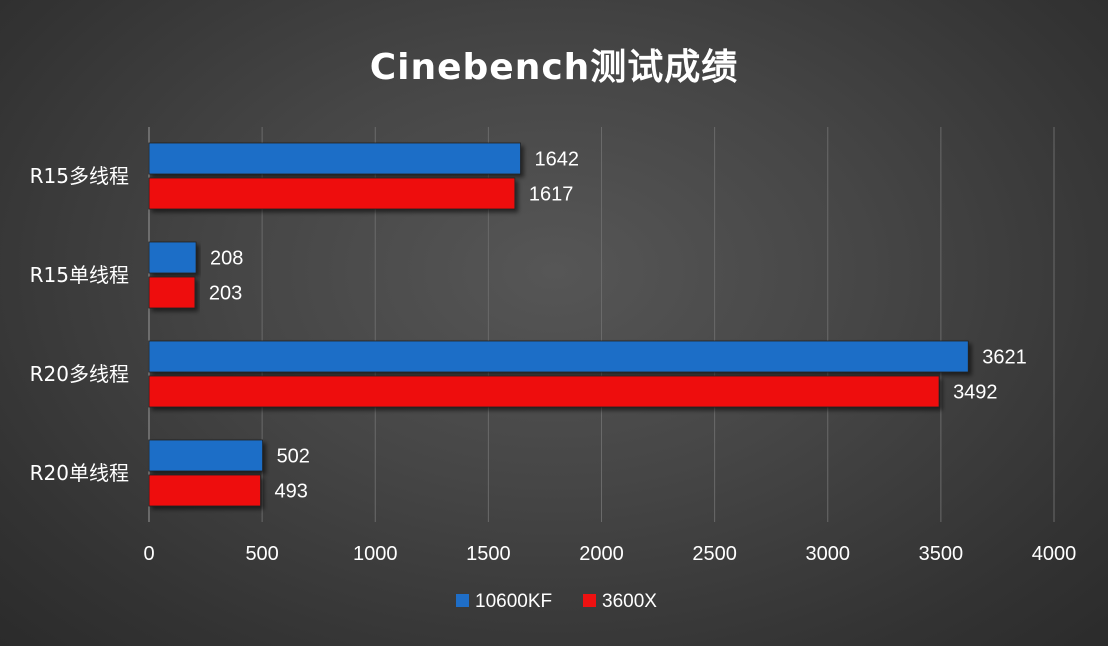  I want to click on chart-title: Cinebench测试成绩, so click(554, 67).